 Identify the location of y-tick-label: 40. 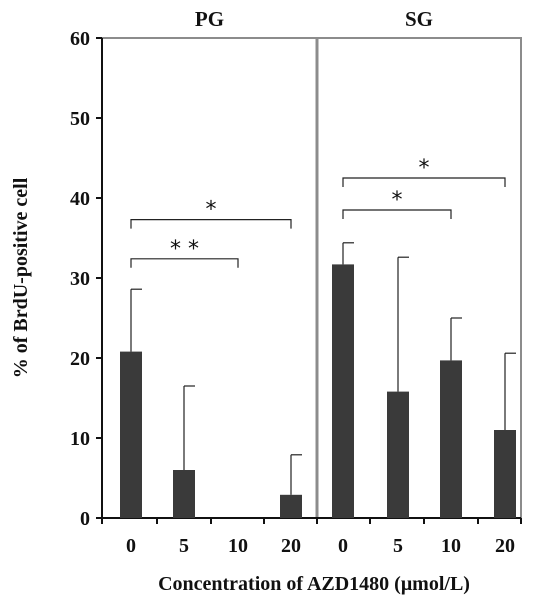
(80, 199).